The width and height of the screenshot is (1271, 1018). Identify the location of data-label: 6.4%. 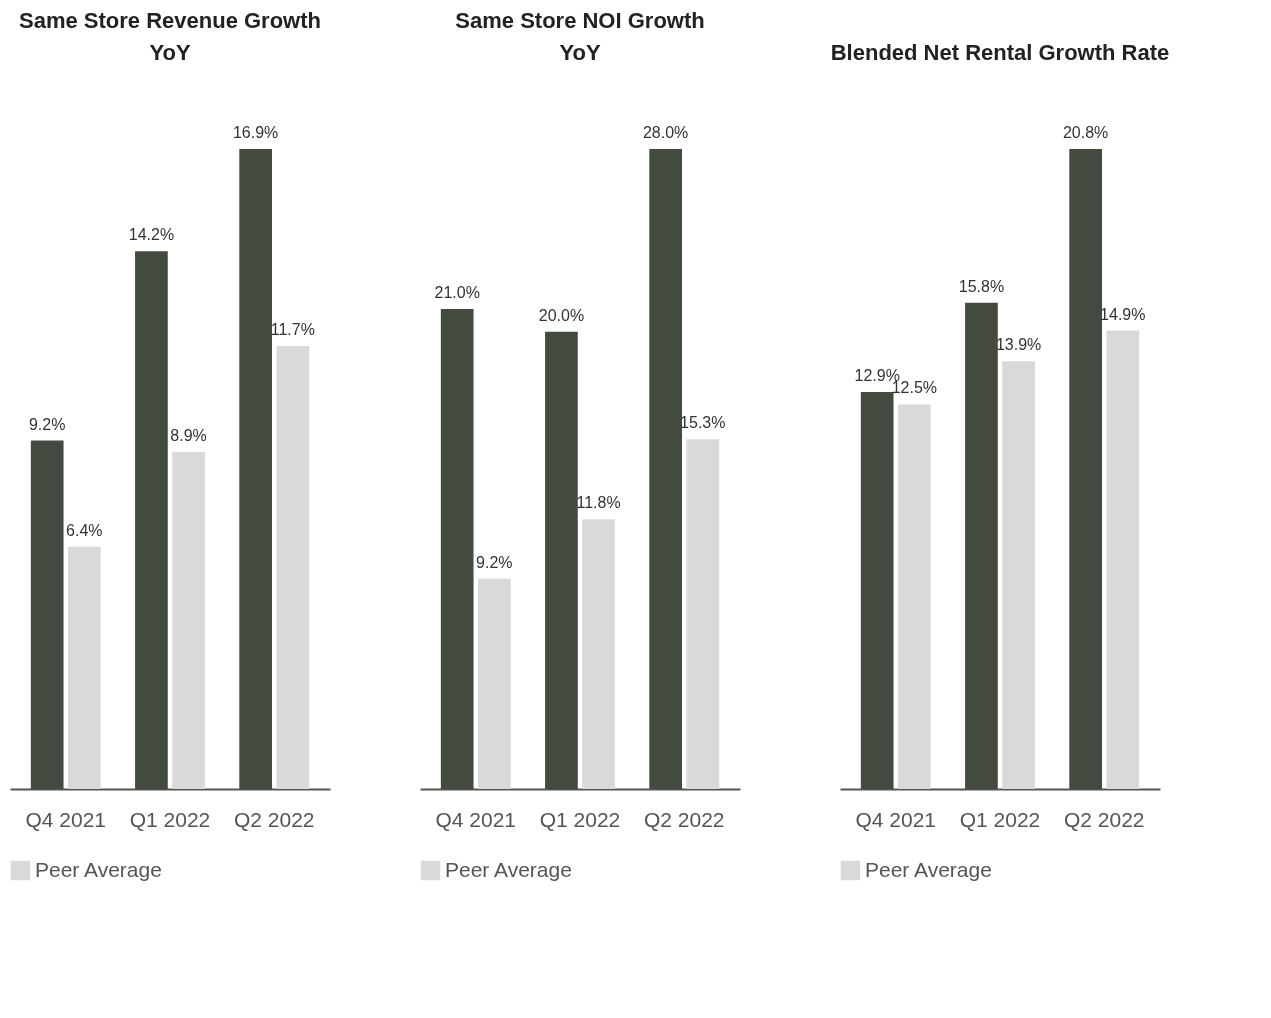
(84, 530).